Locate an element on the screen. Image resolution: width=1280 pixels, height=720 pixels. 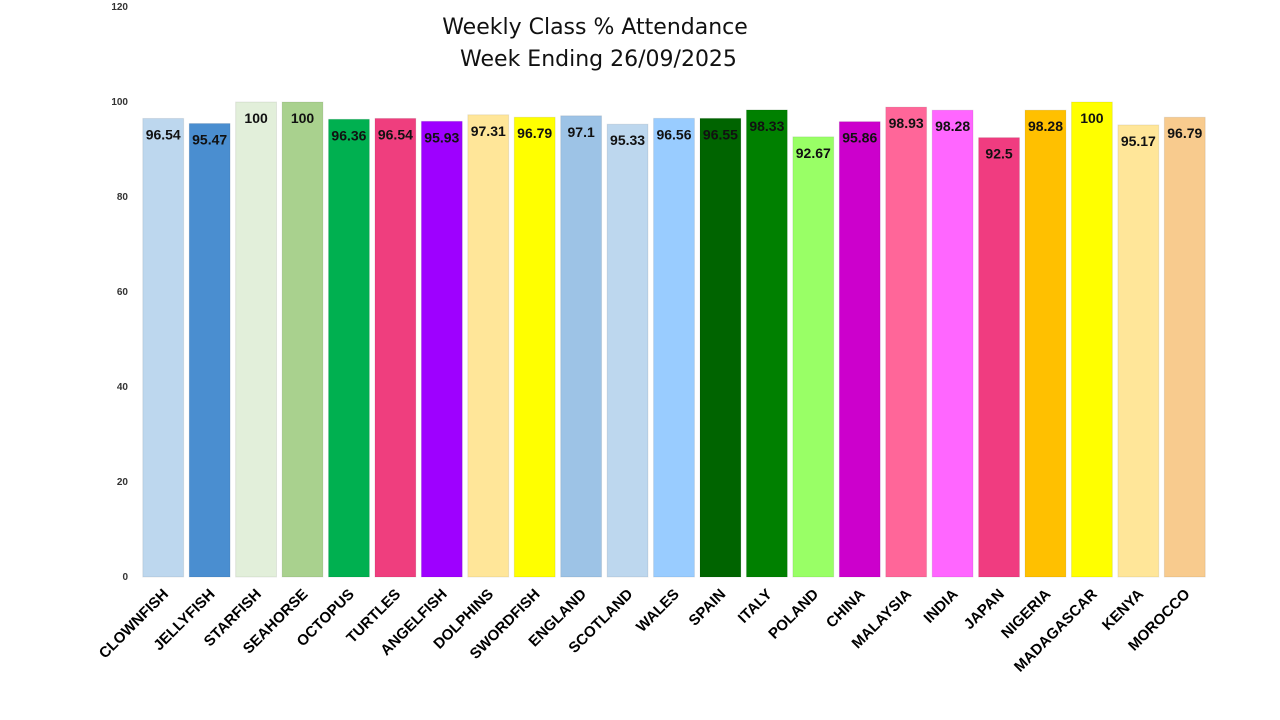
chart-title-line-2: Week Ending 26/09/2025 is located at coordinates (595, 59).